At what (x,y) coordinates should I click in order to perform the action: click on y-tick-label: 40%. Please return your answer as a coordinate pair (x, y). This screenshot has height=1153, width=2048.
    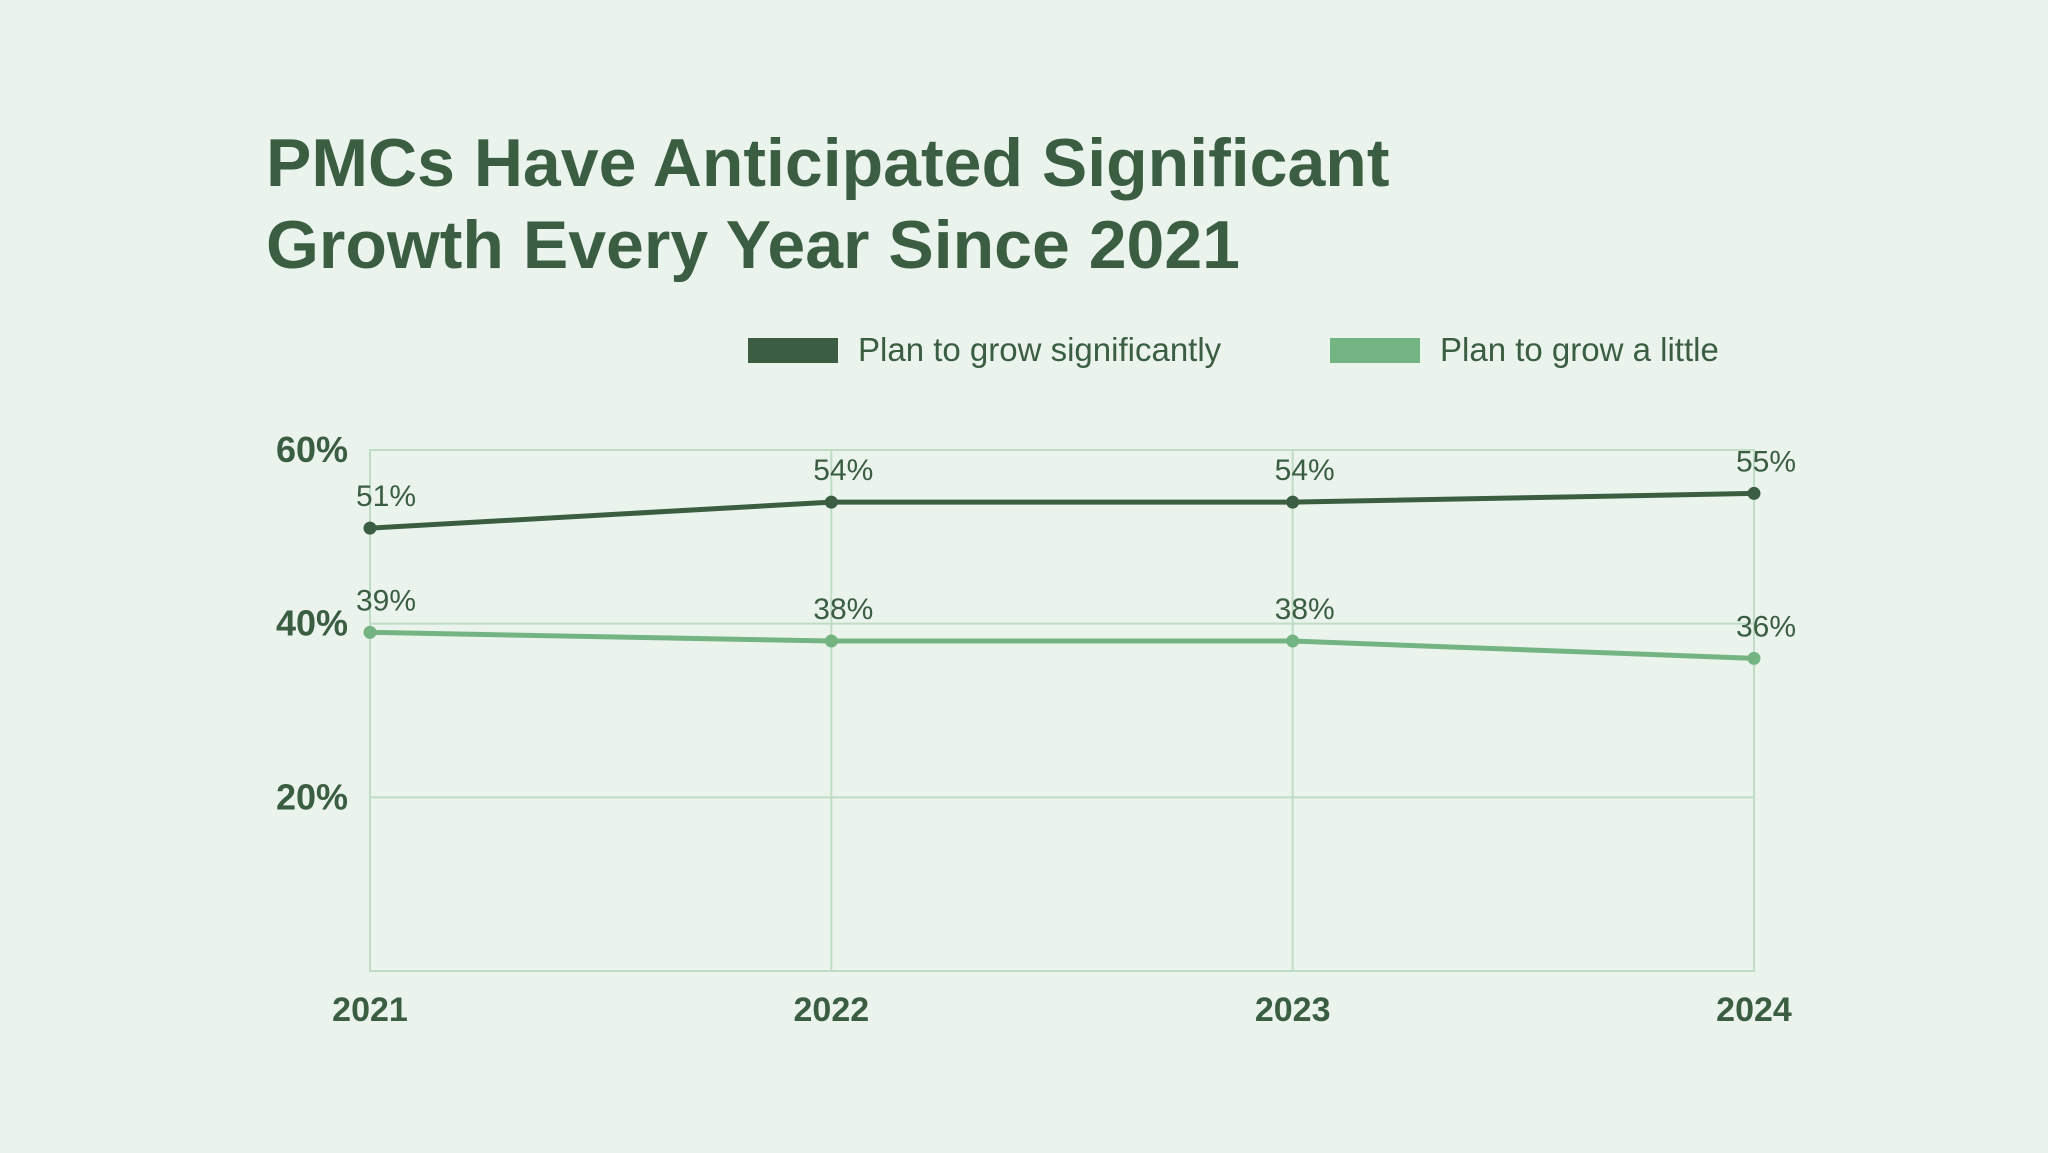
    Looking at the image, I should click on (312, 623).